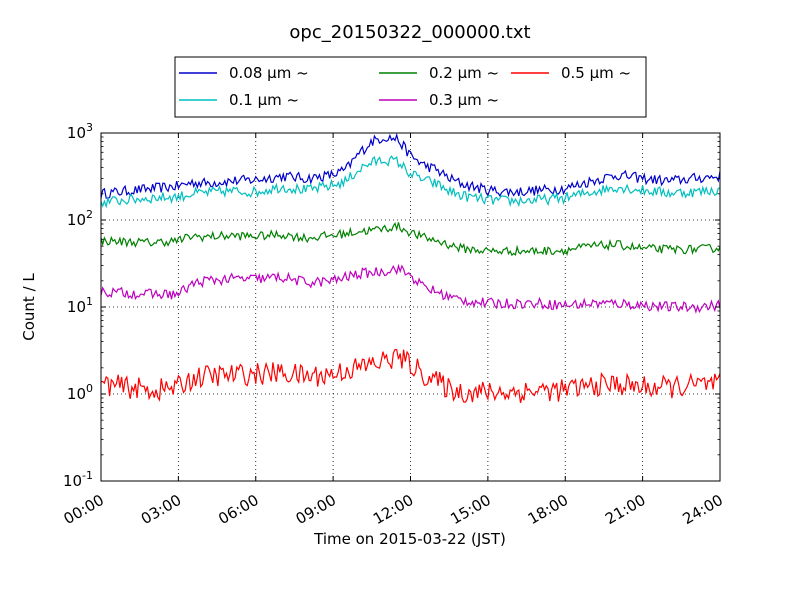 This screenshot has width=800, height=600. What do you see at coordinates (596, 73) in the screenshot?
I see `legend-entry: 0.5 µm ~` at bounding box center [596, 73].